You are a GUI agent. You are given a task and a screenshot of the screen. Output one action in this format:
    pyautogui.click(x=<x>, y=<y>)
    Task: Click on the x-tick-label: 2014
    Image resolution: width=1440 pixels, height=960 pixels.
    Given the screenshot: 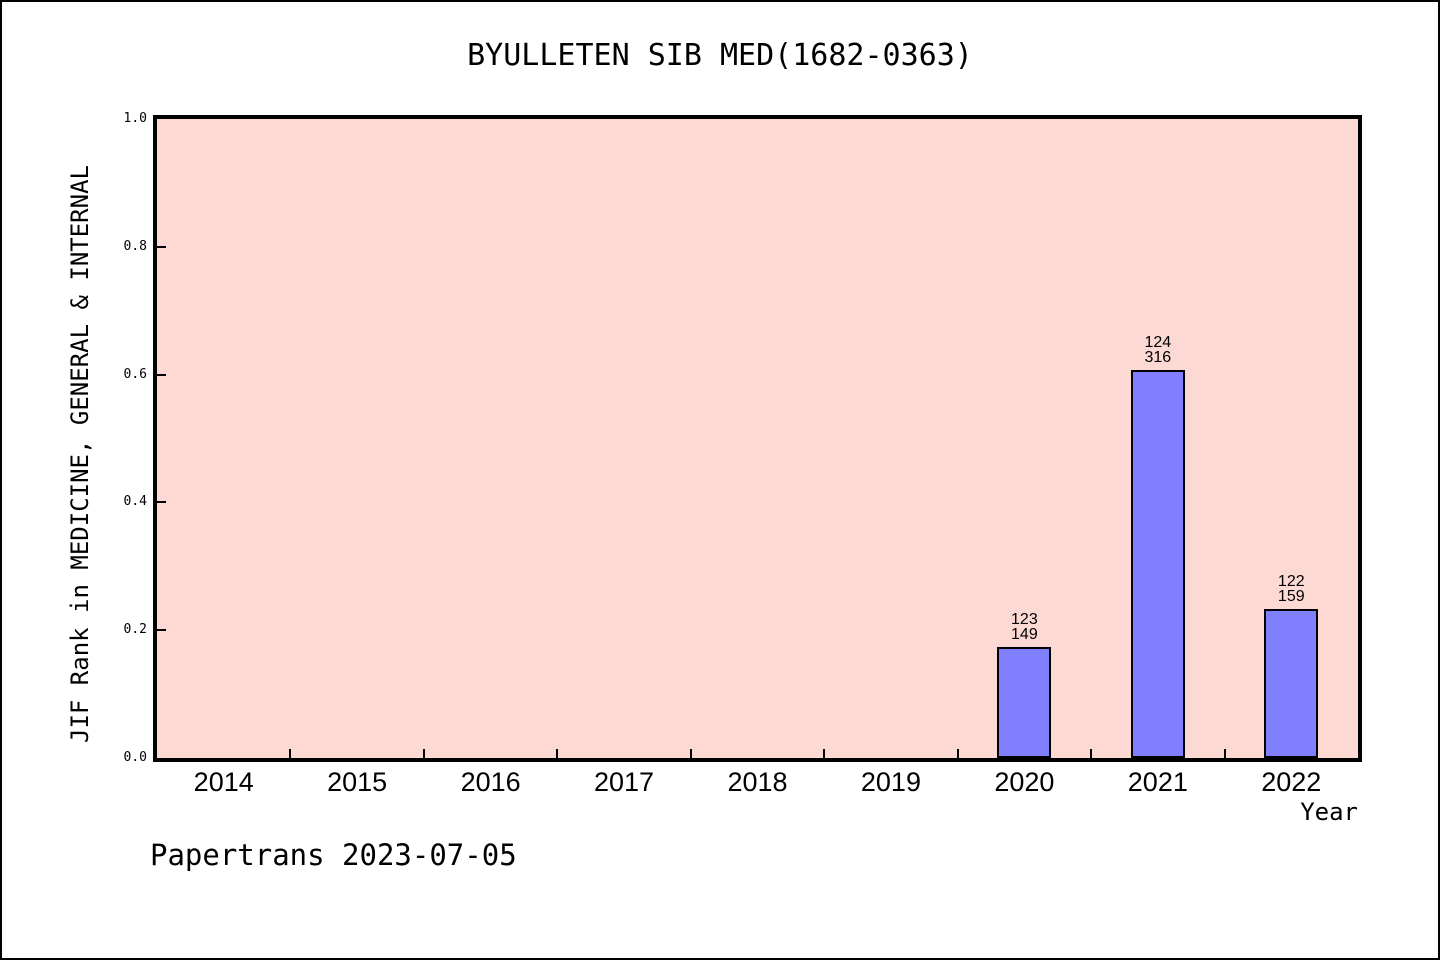 What is the action you would take?
    pyautogui.click(x=223, y=782)
    